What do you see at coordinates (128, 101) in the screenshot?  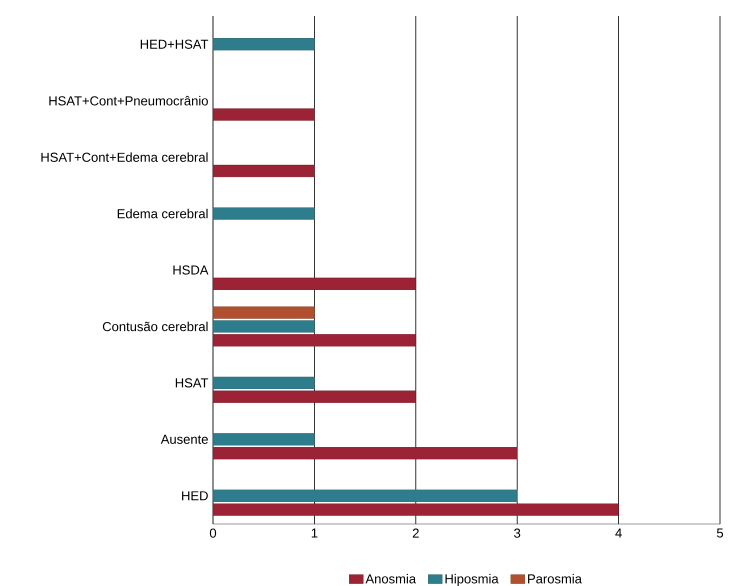 I see `y-tick-label: HSAT+Cont+Pneumocrânio` at bounding box center [128, 101].